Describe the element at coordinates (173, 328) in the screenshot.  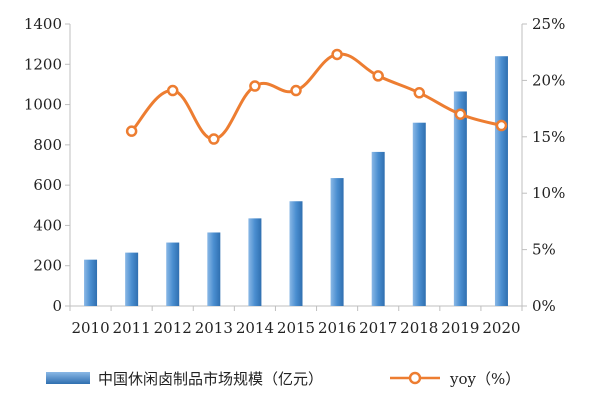
I see `x-tick-label: 2012` at that location.